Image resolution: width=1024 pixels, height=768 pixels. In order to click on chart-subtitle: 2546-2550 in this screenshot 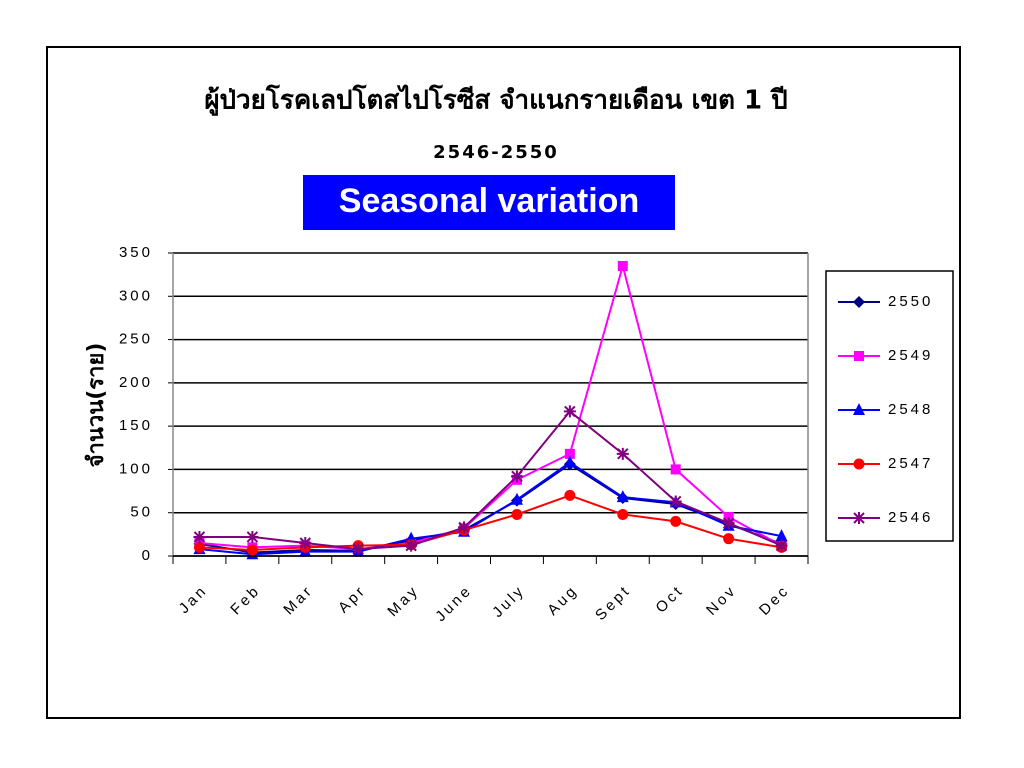, I will do `click(496, 152)`.